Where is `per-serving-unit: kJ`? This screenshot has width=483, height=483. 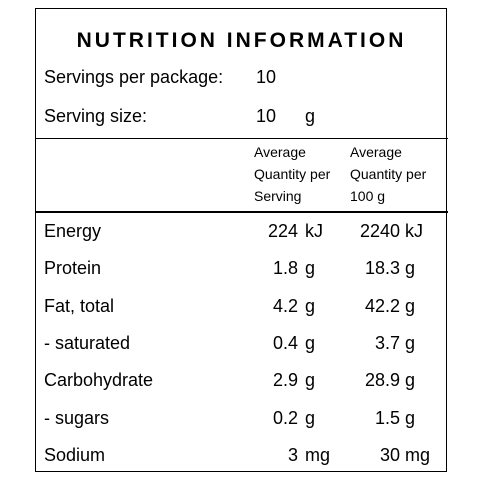
per-serving-unit: kJ is located at coordinates (314, 231).